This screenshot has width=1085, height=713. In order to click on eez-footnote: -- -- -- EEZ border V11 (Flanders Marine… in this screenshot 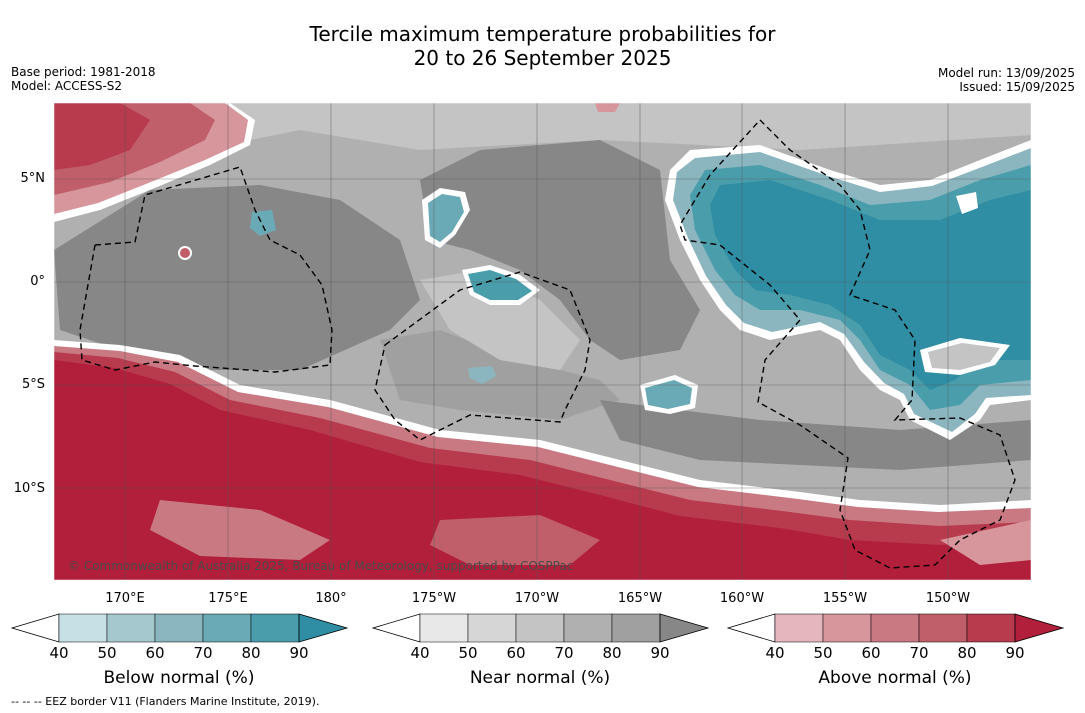, I will do `click(165, 701)`.